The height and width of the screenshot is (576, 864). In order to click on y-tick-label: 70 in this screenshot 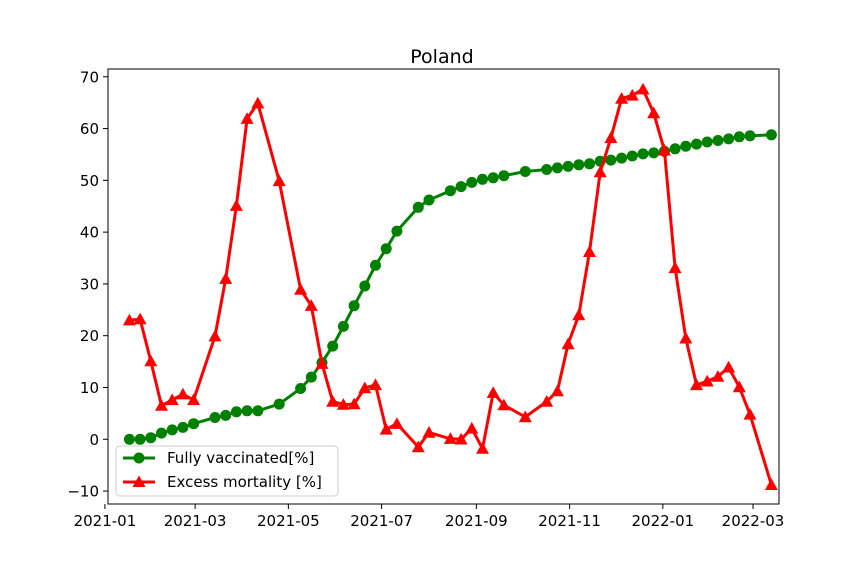, I will do `click(89, 77)`.